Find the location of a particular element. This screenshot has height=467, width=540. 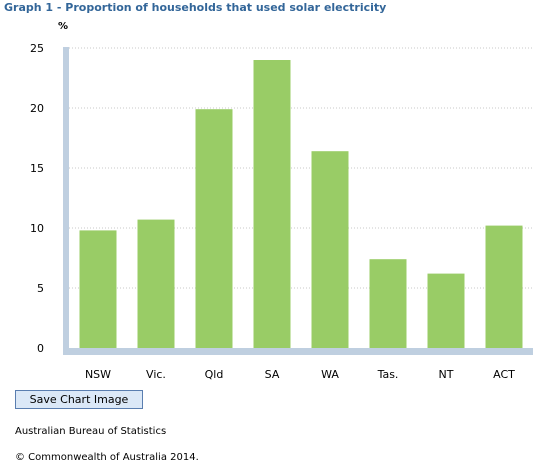

bar-nsw is located at coordinates (98, 289).